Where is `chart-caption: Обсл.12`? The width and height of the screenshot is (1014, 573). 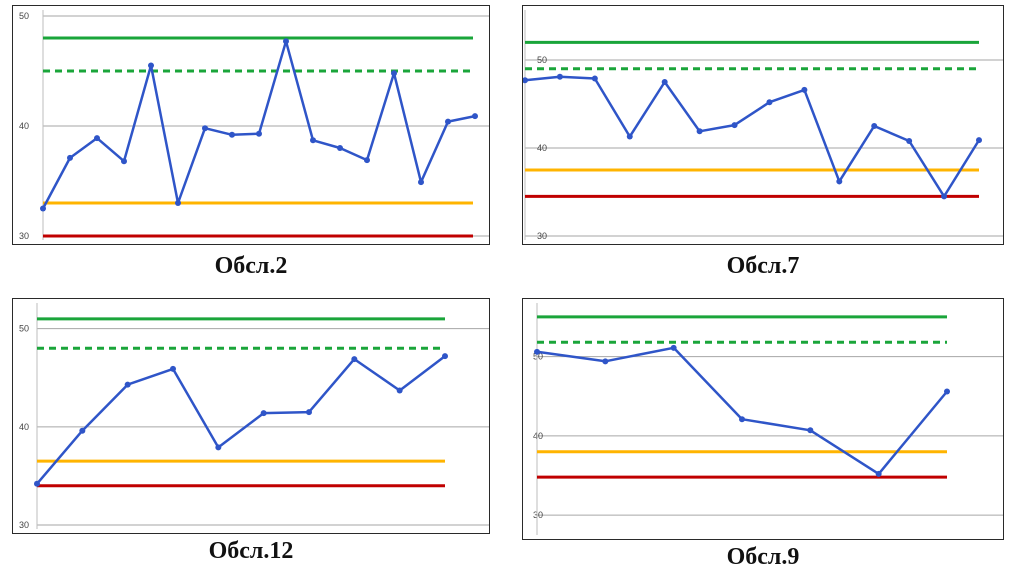 chart-caption: Обсл.12 is located at coordinates (251, 551).